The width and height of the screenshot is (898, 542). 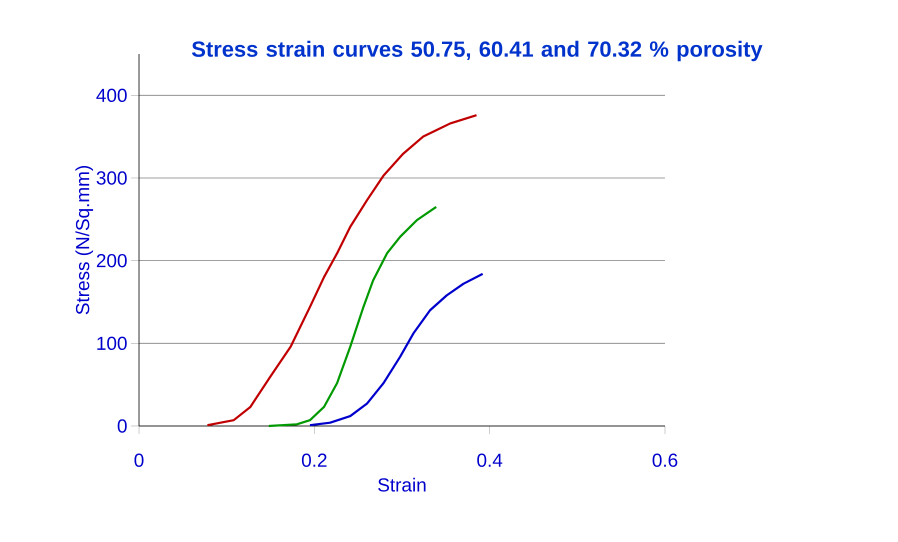 I want to click on y-tick-label: 300, so click(x=111, y=178).